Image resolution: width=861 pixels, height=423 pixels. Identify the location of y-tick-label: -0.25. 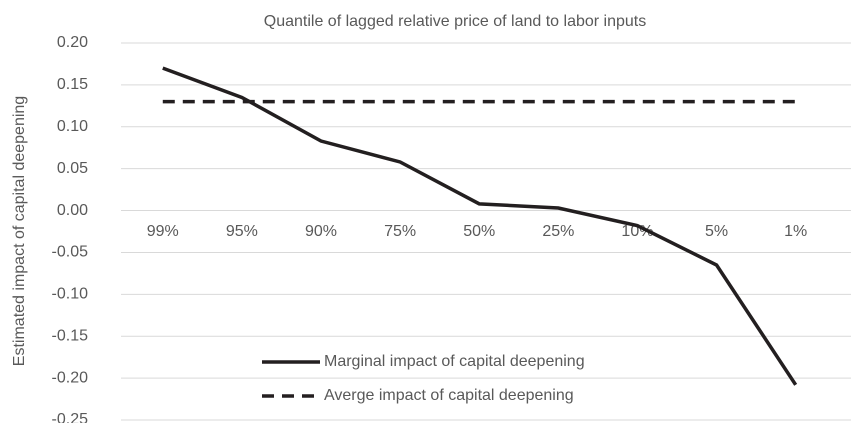
(70, 417).